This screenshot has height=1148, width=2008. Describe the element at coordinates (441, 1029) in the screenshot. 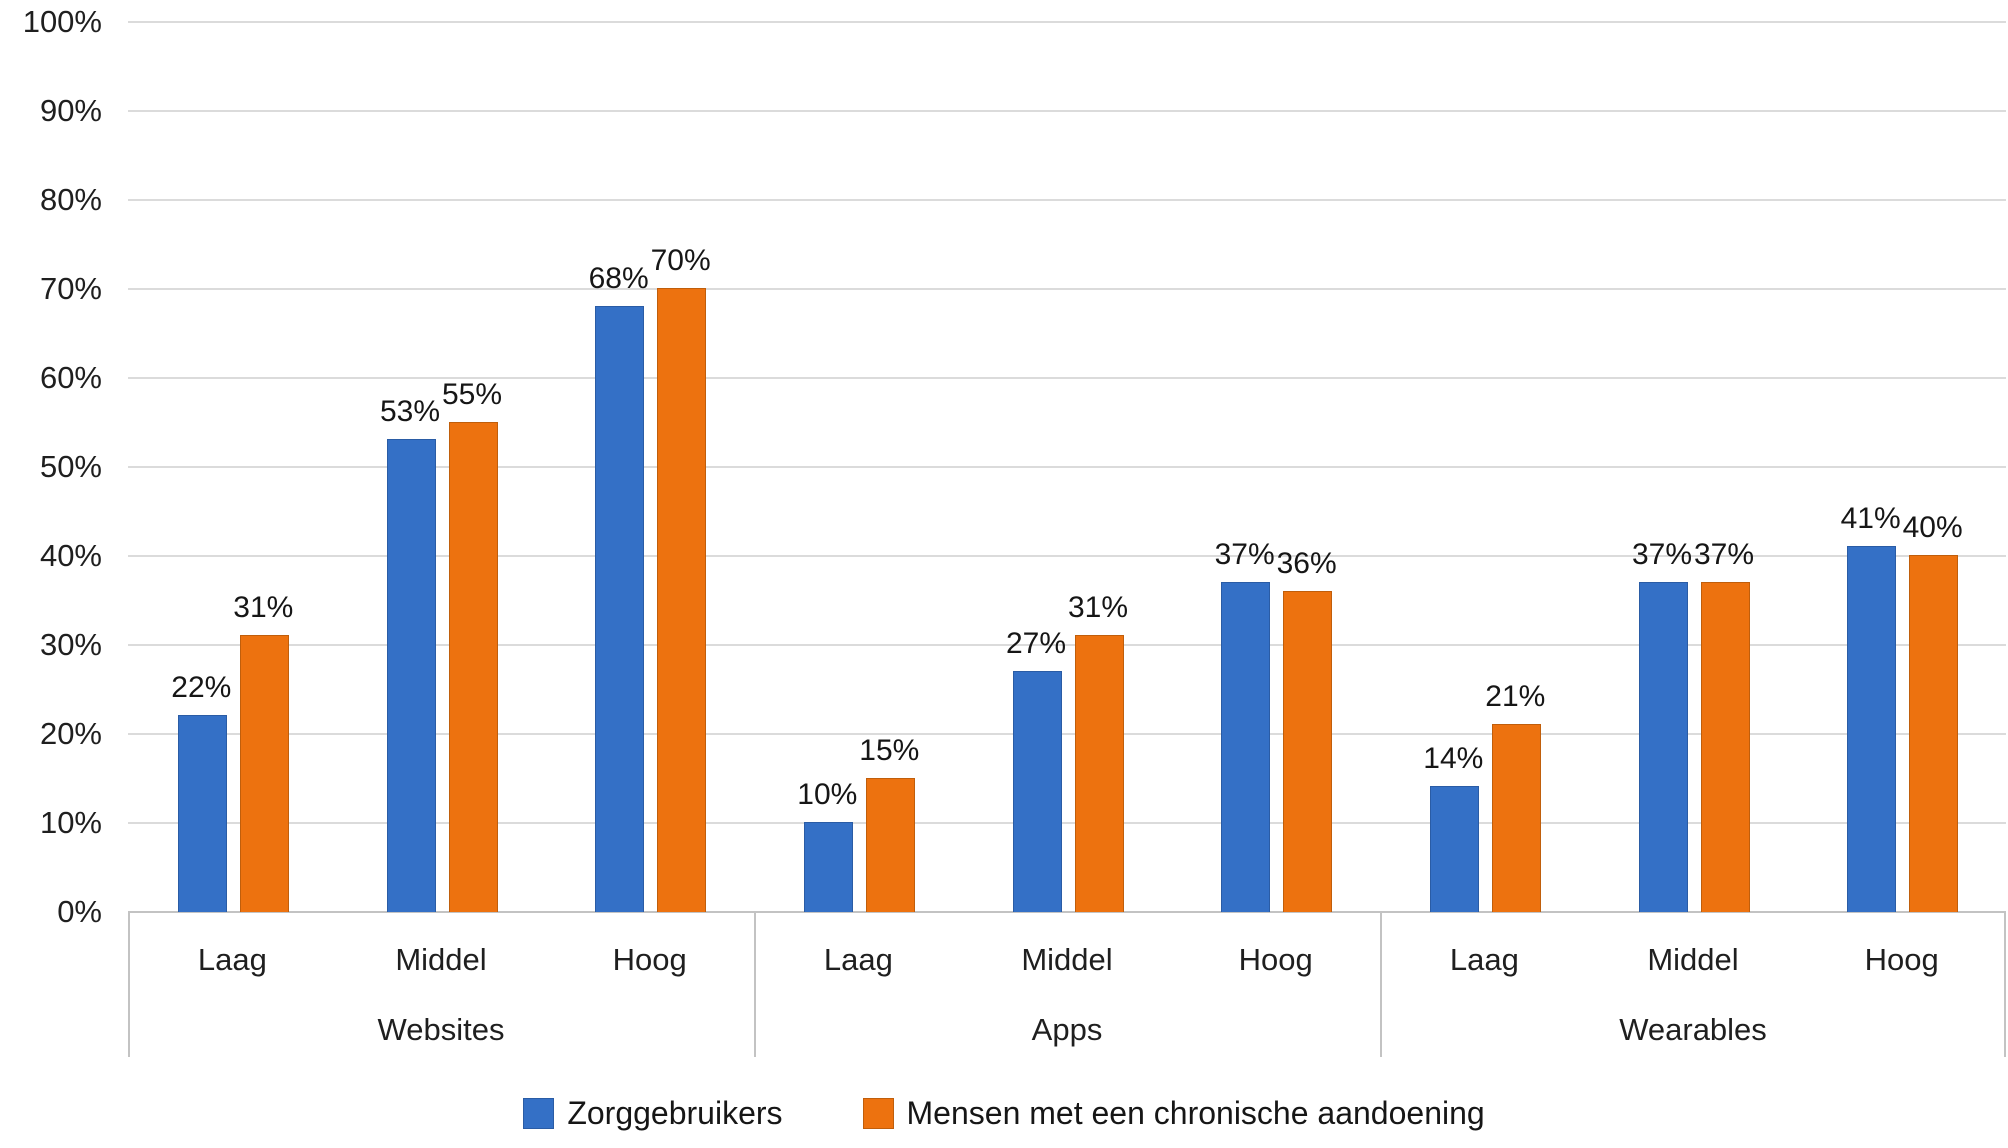

I see `group-label-websites: Websites` at that location.